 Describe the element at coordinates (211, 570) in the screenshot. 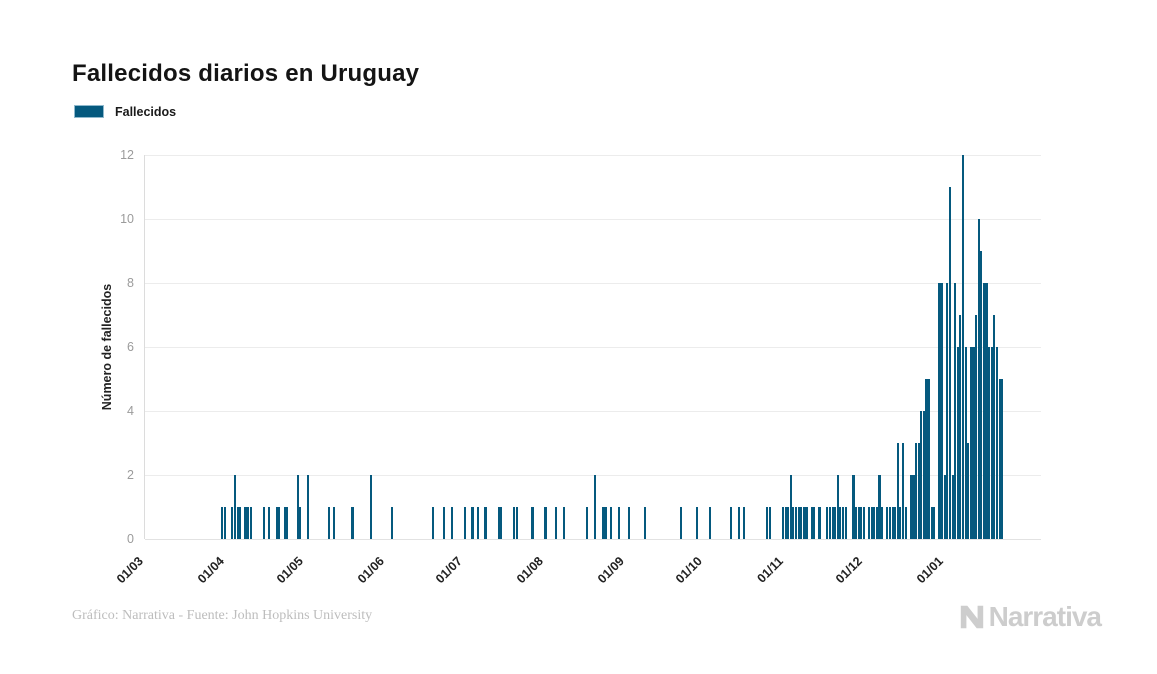

I see `x-tick-label: 01/04` at that location.